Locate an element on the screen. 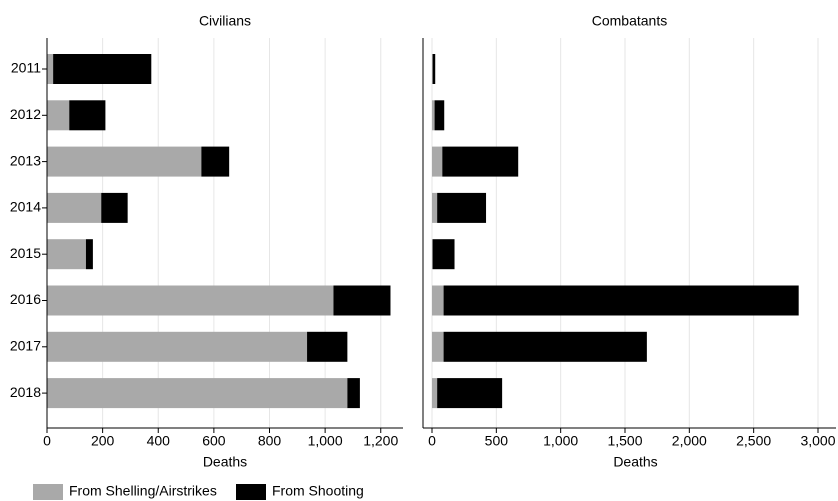 The image size is (838, 501). x-tick-label: 400 is located at coordinates (159, 441).